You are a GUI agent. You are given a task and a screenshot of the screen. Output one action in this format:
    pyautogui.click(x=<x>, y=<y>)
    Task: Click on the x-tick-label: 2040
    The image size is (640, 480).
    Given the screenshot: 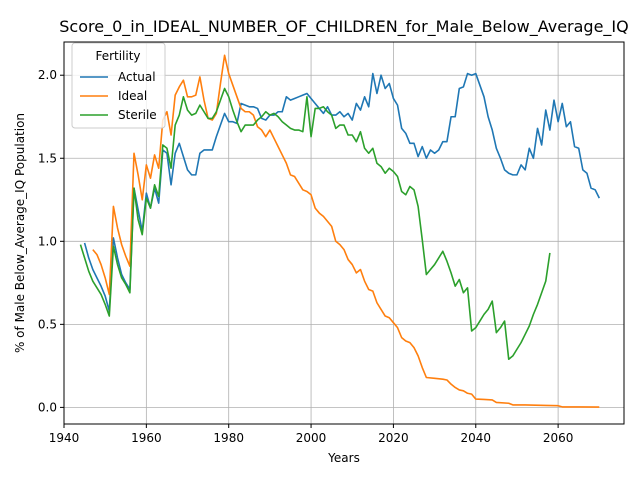 What is the action you would take?
    pyautogui.click(x=475, y=438)
    